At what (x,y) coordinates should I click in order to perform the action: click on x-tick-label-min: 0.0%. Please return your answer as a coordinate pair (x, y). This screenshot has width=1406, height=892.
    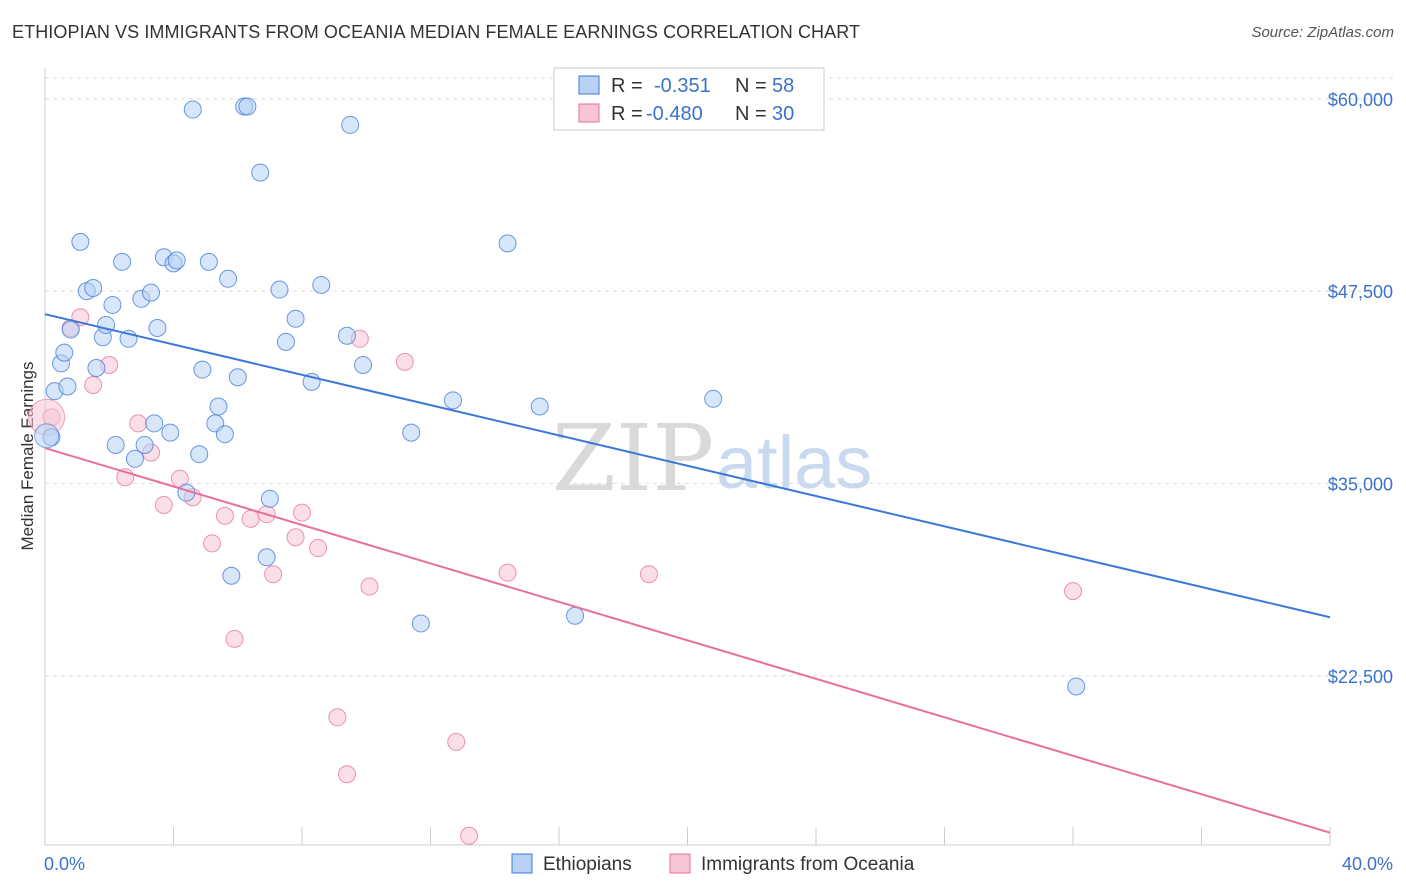
    Looking at the image, I should click on (64, 864).